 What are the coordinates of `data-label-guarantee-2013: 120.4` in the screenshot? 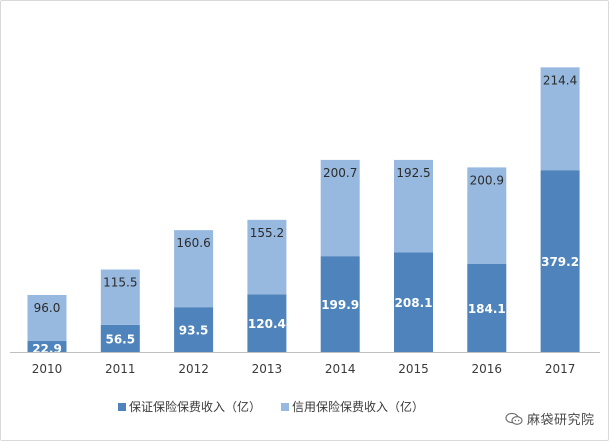 It's located at (267, 324).